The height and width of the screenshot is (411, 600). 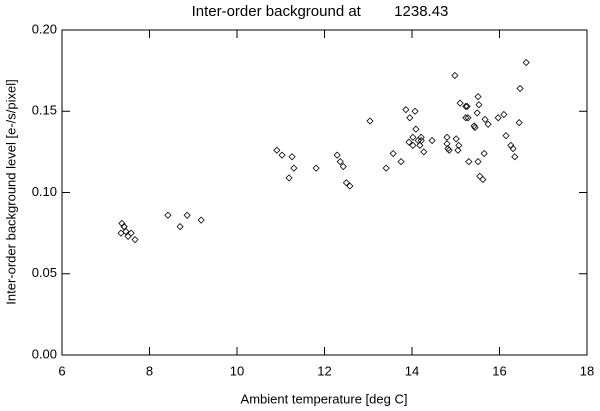 What do you see at coordinates (149, 370) in the screenshot?
I see `x-tick-label: 8` at bounding box center [149, 370].